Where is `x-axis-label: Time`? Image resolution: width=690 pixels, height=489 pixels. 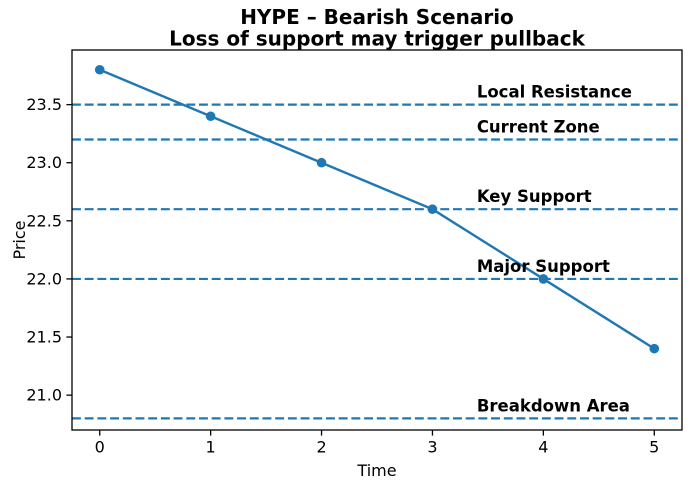 x-axis-label: Time is located at coordinates (376, 470).